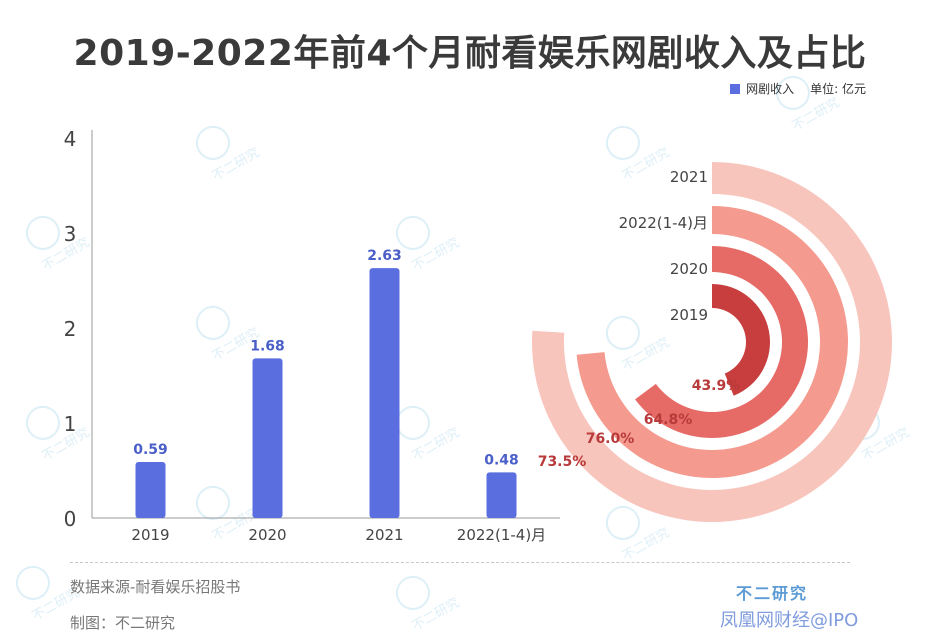  Describe the element at coordinates (150, 535) in the screenshot. I see `x-tick-label: 2019` at that location.